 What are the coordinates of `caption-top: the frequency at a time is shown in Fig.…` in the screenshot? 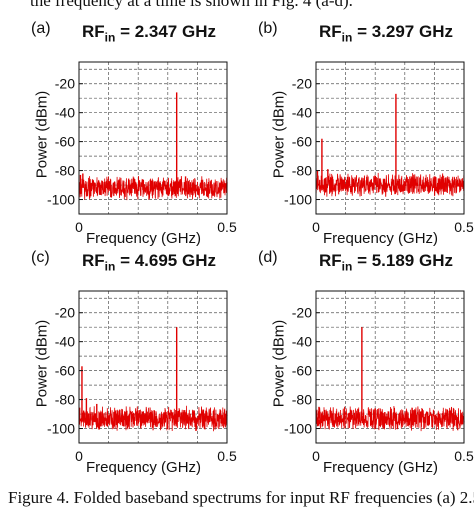 It's located at (191, 5).